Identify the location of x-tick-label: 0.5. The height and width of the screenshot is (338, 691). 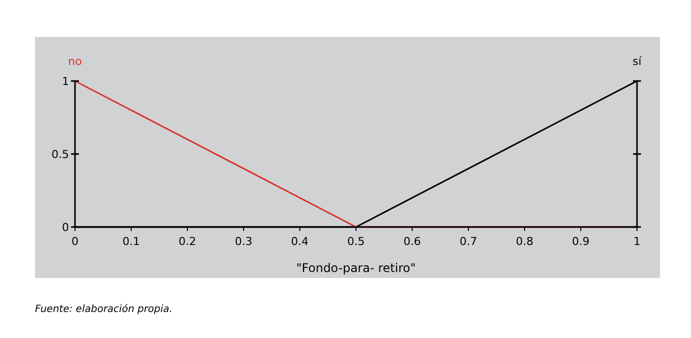
(356, 241).